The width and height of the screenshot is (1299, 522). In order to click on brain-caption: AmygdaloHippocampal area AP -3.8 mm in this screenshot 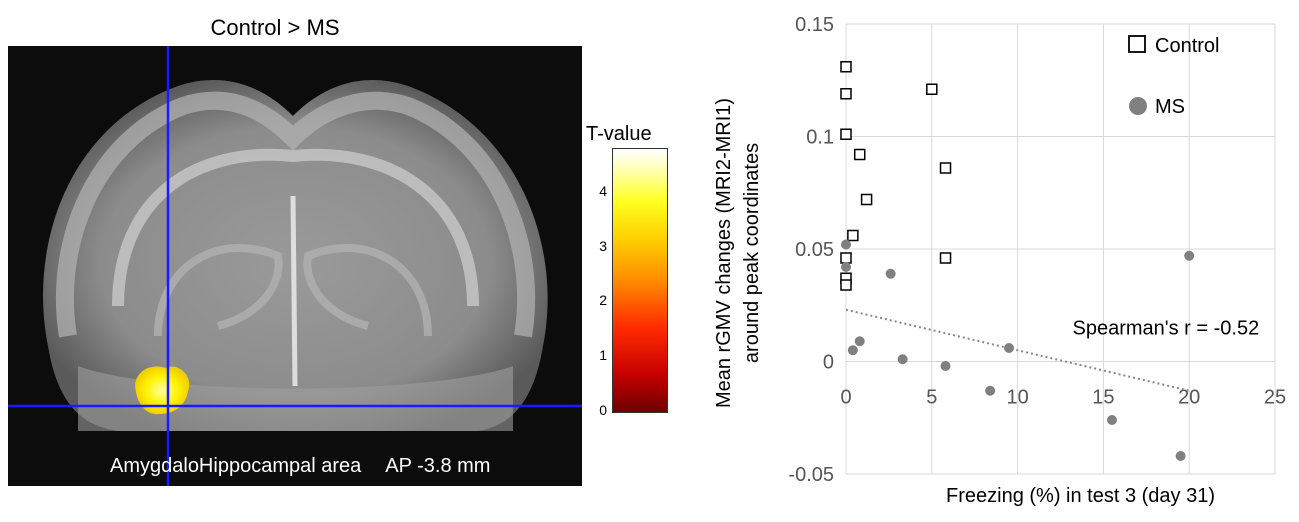, I will do `click(300, 466)`.